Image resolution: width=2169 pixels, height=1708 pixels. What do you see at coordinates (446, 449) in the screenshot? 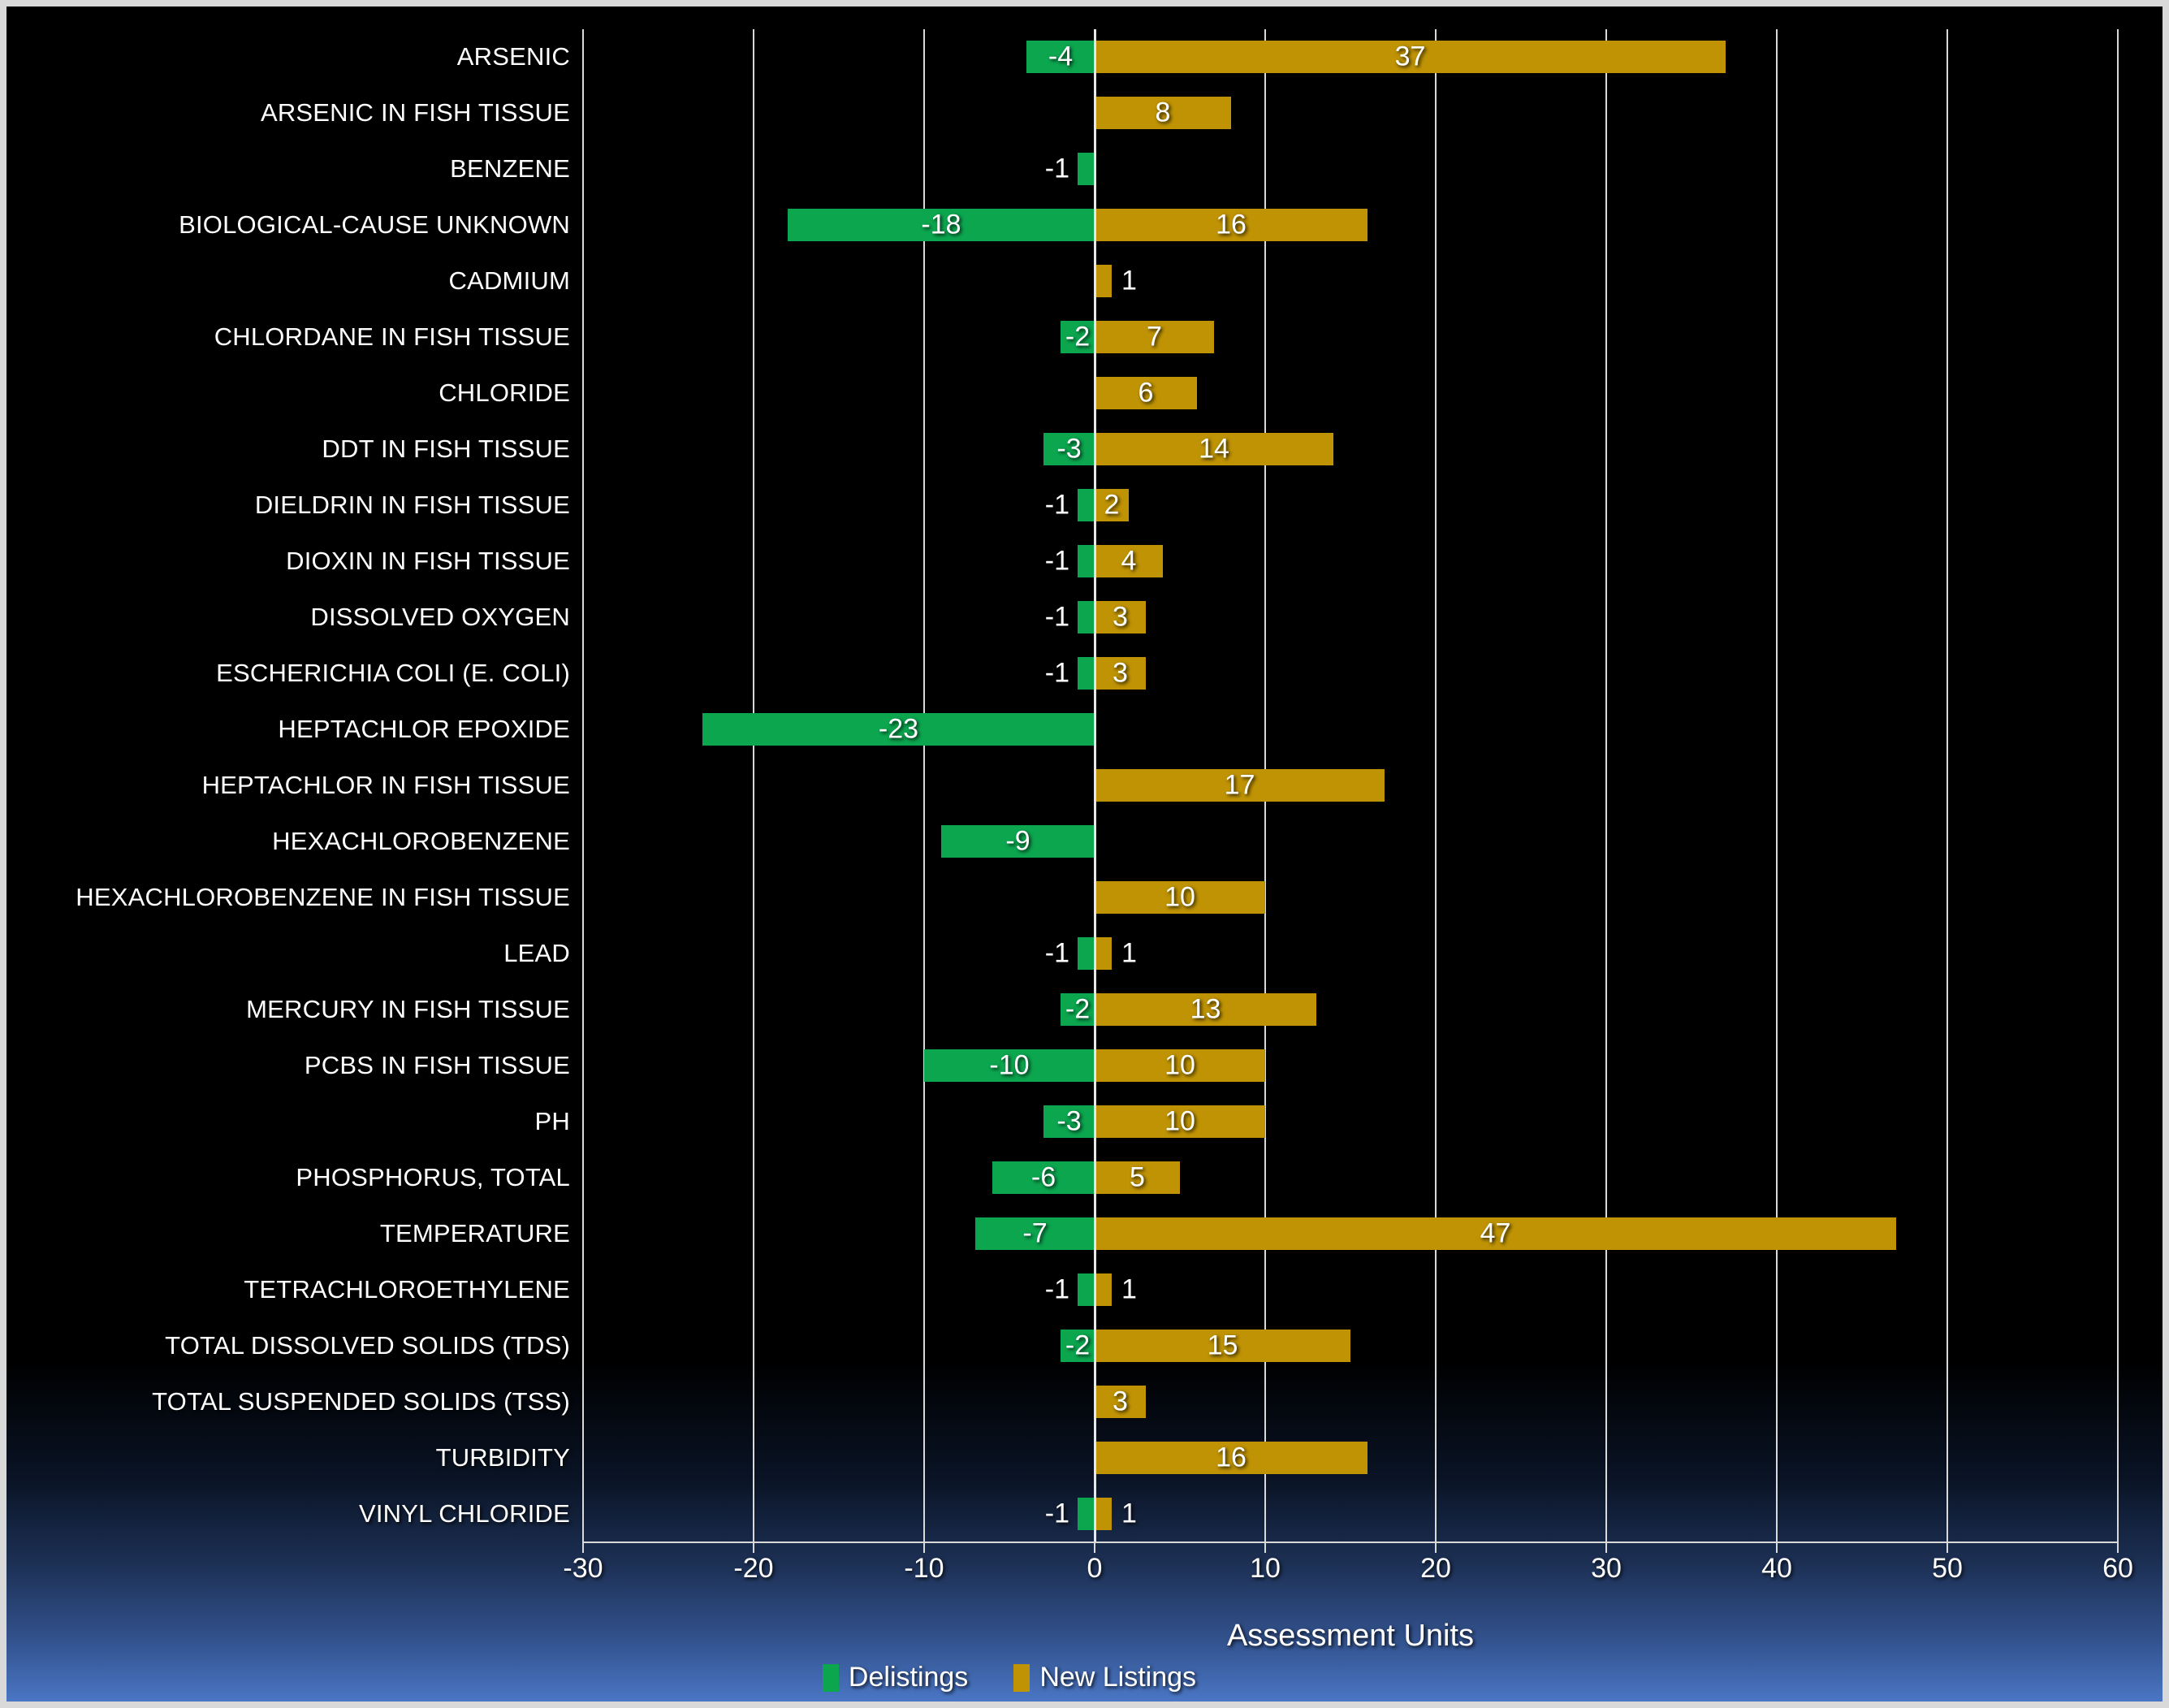
I see `category-label: DDT IN FISH TISSUE` at bounding box center [446, 449].